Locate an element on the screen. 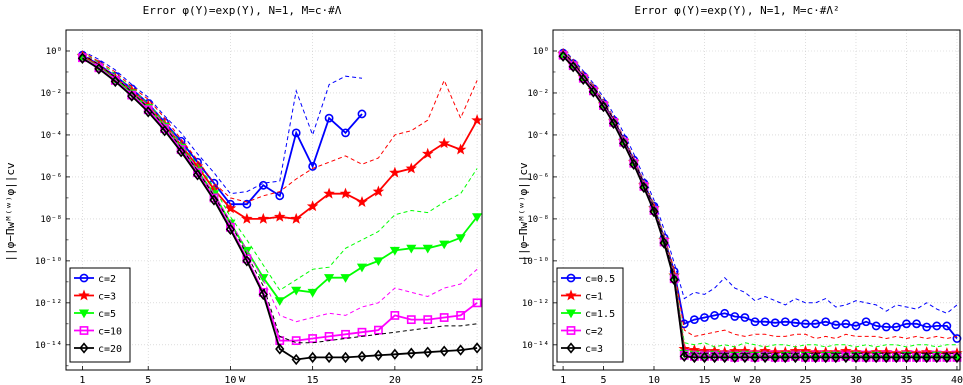 This screenshot has height=385, width=963. y-tick-label: 10⁻² is located at coordinates (51, 94).